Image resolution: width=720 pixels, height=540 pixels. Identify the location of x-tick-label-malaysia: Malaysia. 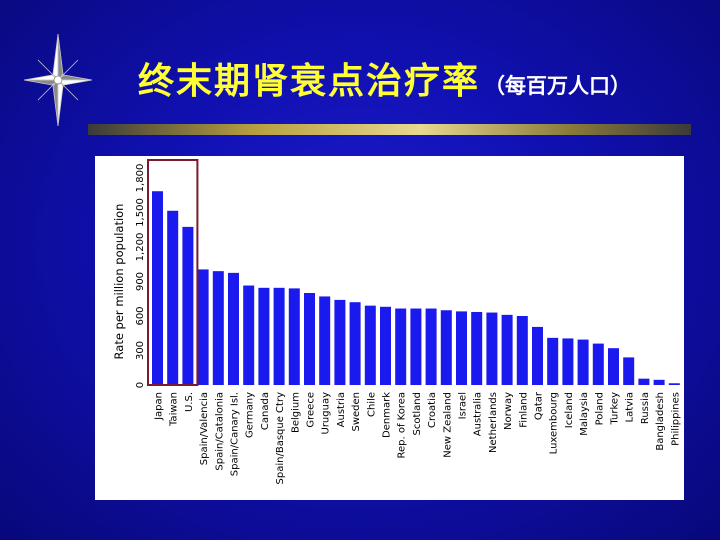
(584, 414).